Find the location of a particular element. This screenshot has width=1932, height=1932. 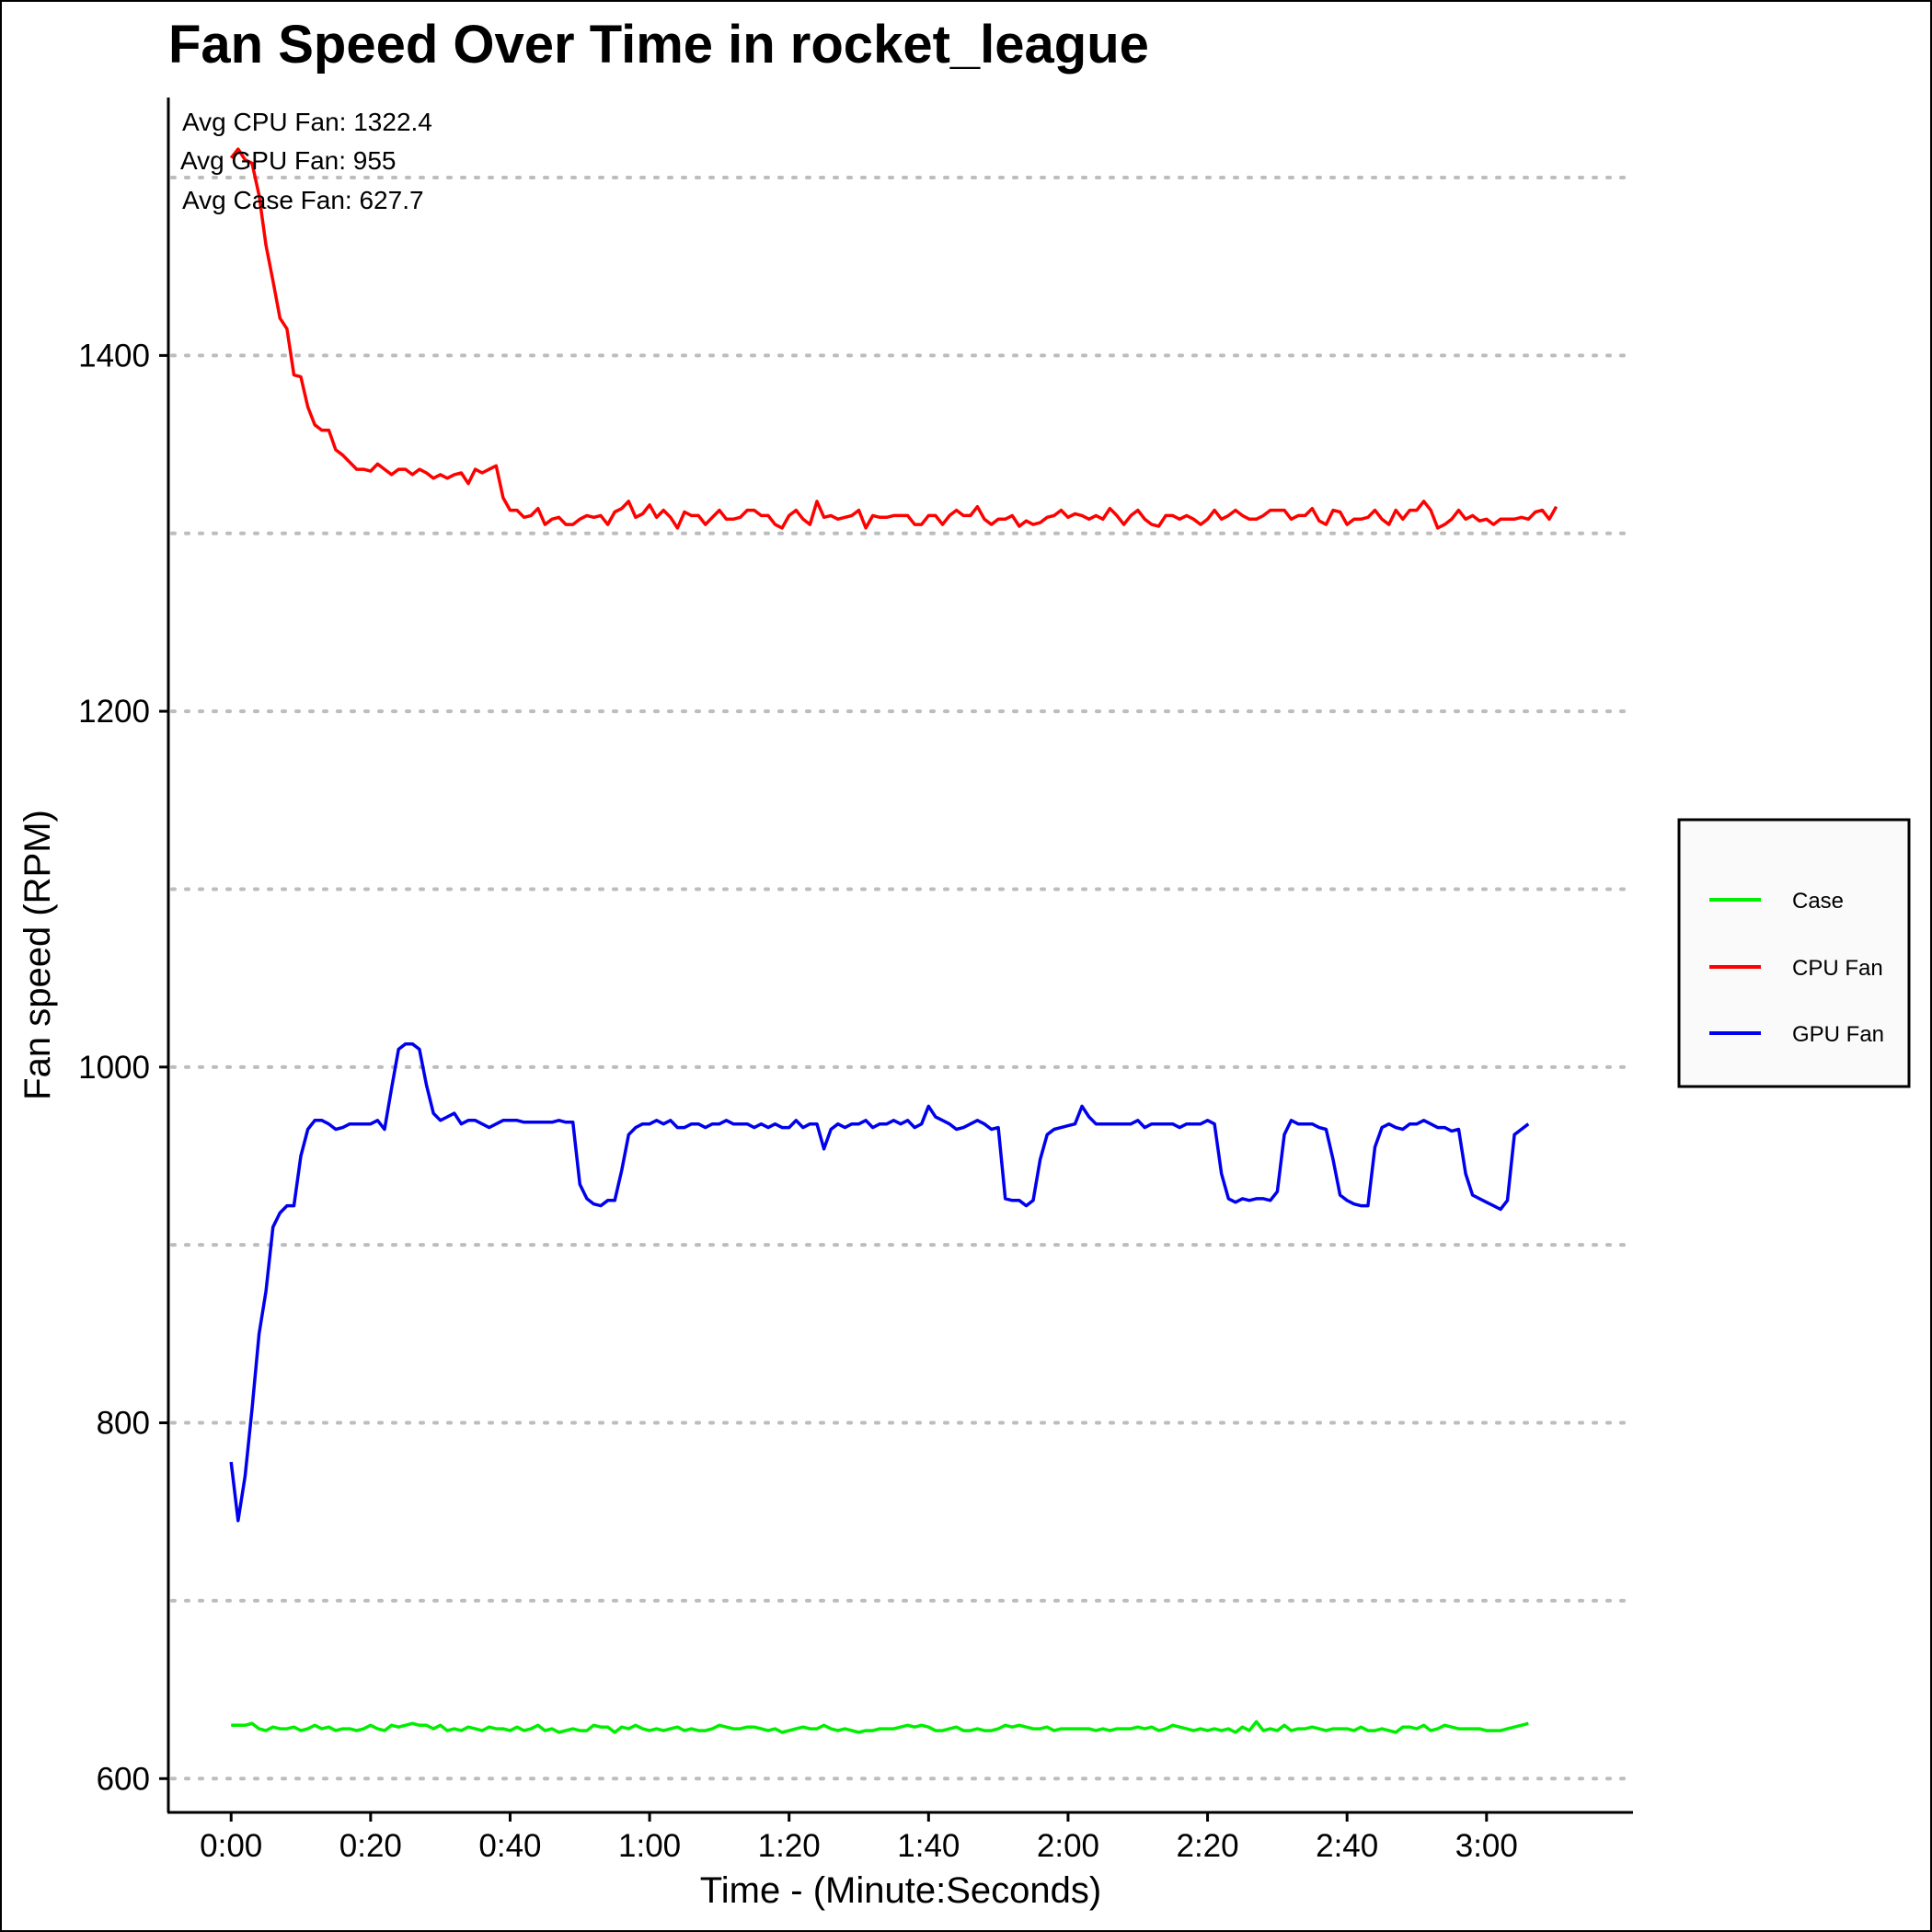

annotation-avg-case: Avg Case Fan: 627.7 is located at coordinates (303, 200).